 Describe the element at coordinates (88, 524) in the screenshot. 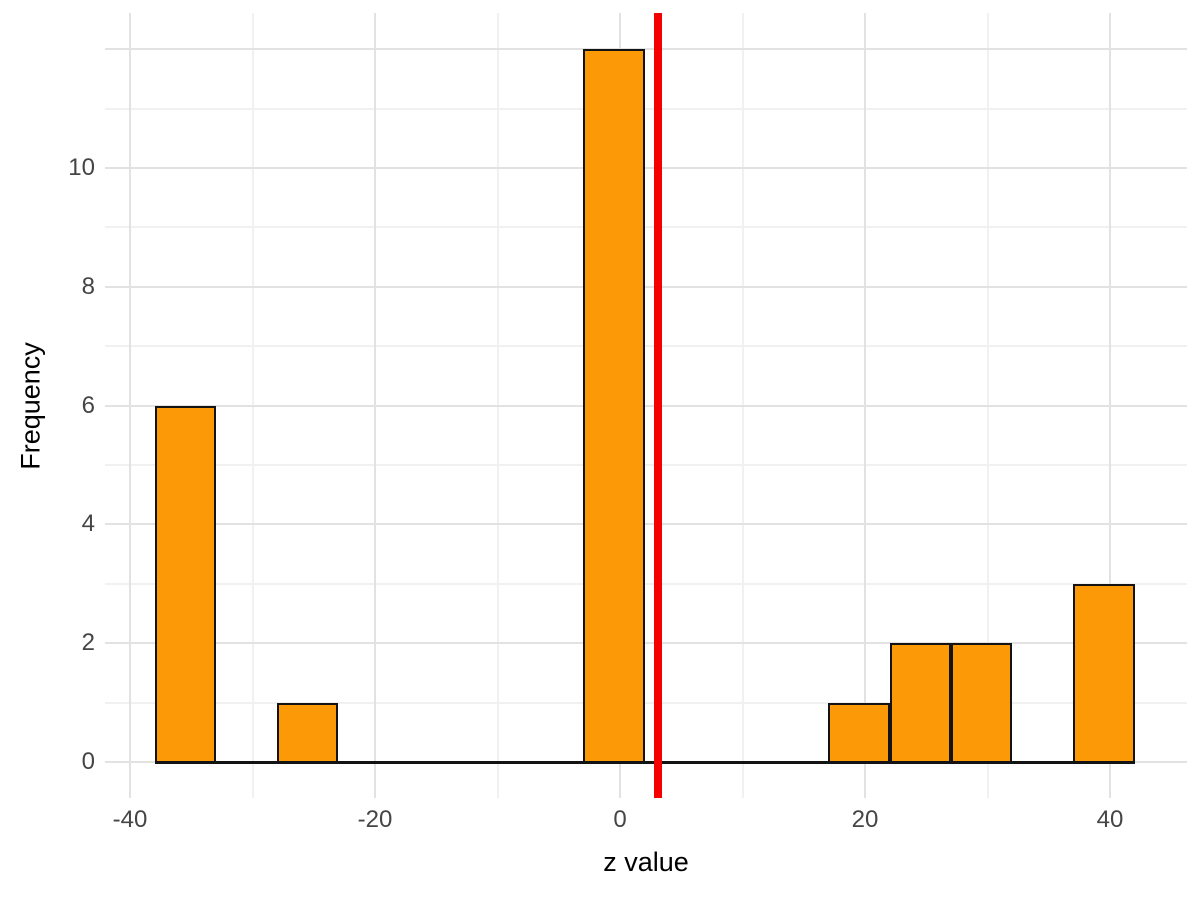

I see `y-tick-label: 4` at that location.